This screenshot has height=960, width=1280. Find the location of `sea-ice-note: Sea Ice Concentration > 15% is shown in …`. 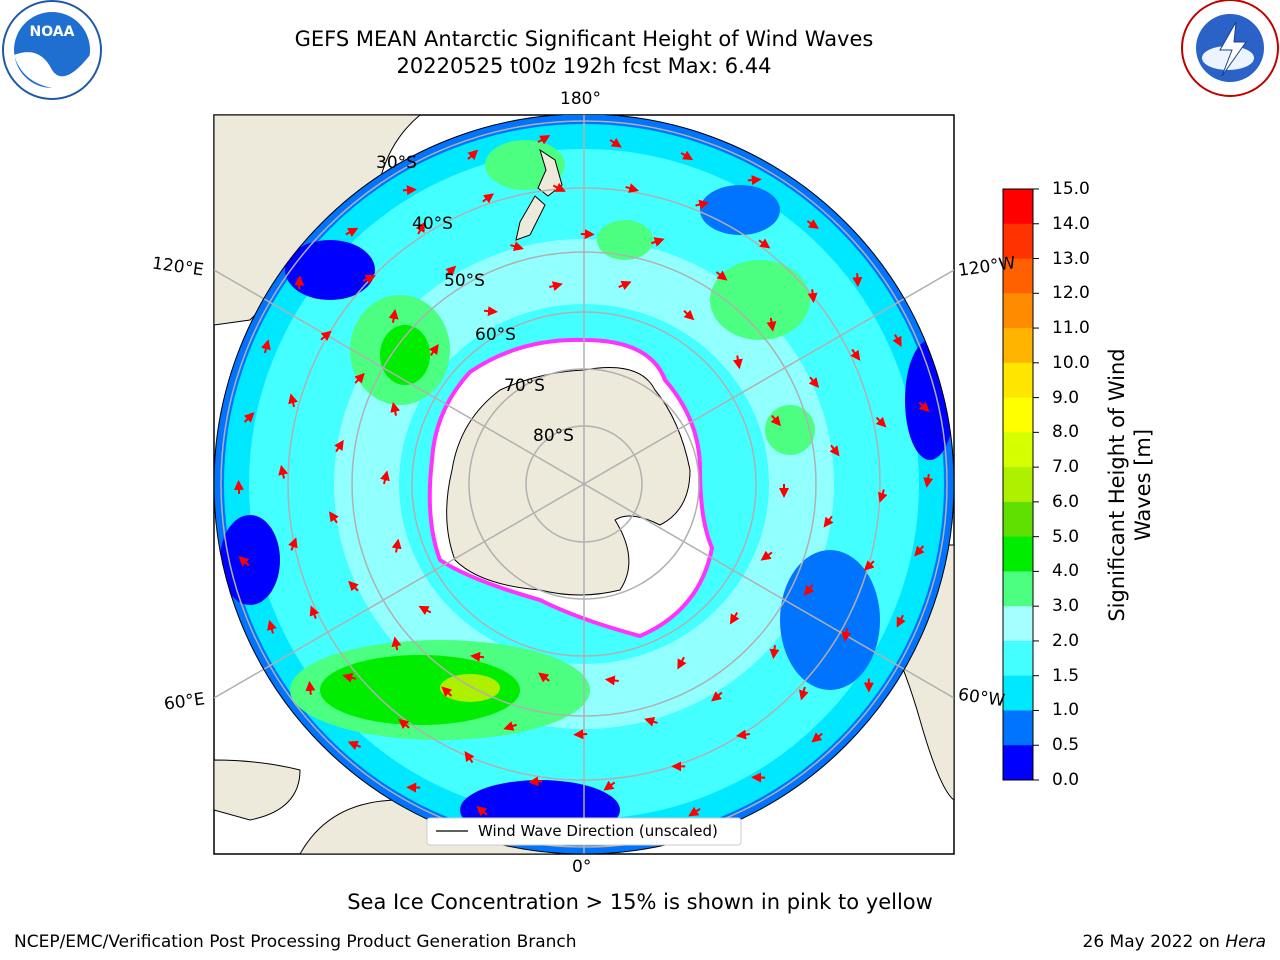

sea-ice-note: Sea Ice Concentration > 15% is shown in … is located at coordinates (640, 902).